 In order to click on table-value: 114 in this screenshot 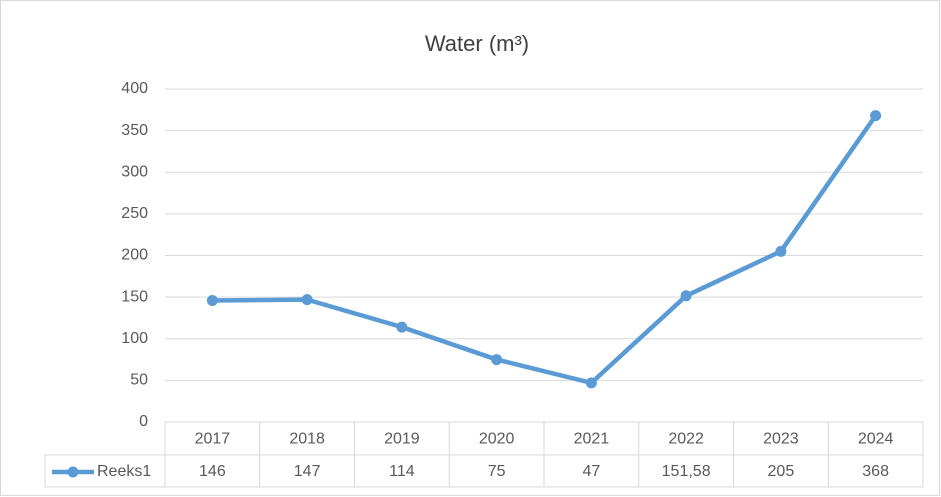, I will do `click(402, 471)`.